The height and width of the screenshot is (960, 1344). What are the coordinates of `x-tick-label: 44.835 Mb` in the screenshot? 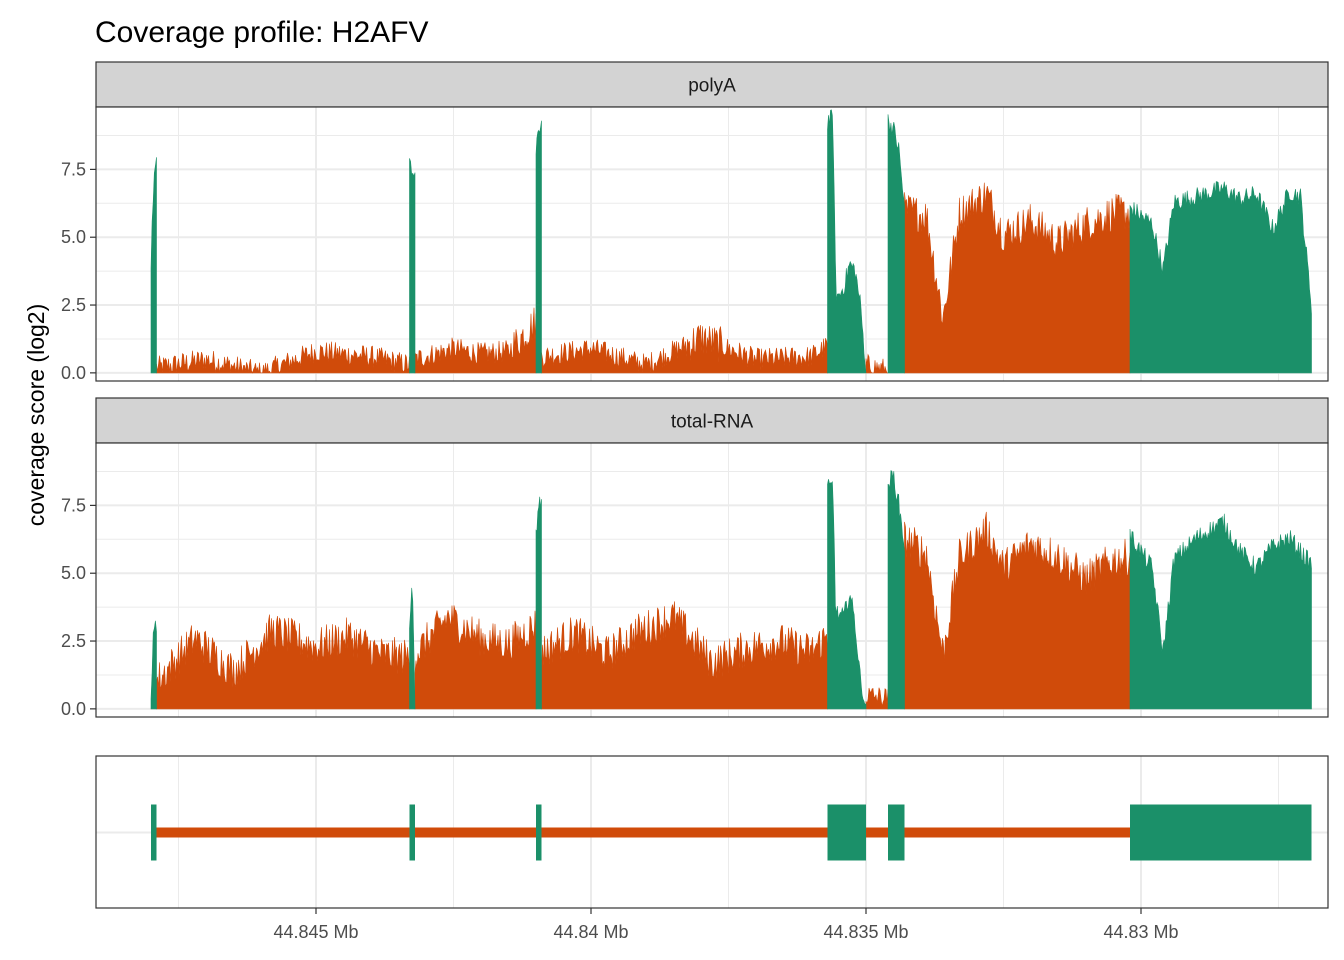 It's located at (865, 932).